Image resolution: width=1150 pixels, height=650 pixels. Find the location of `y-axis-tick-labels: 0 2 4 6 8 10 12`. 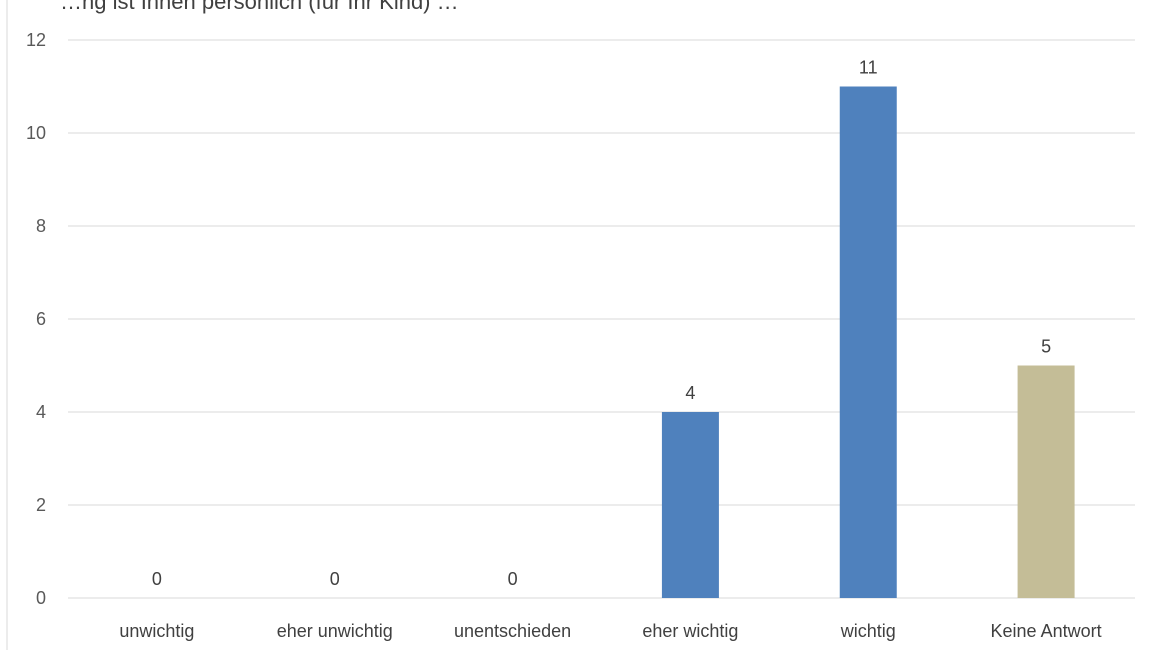

y-axis-tick-labels: 0 2 4 6 8 10 12 is located at coordinates (36, 319).